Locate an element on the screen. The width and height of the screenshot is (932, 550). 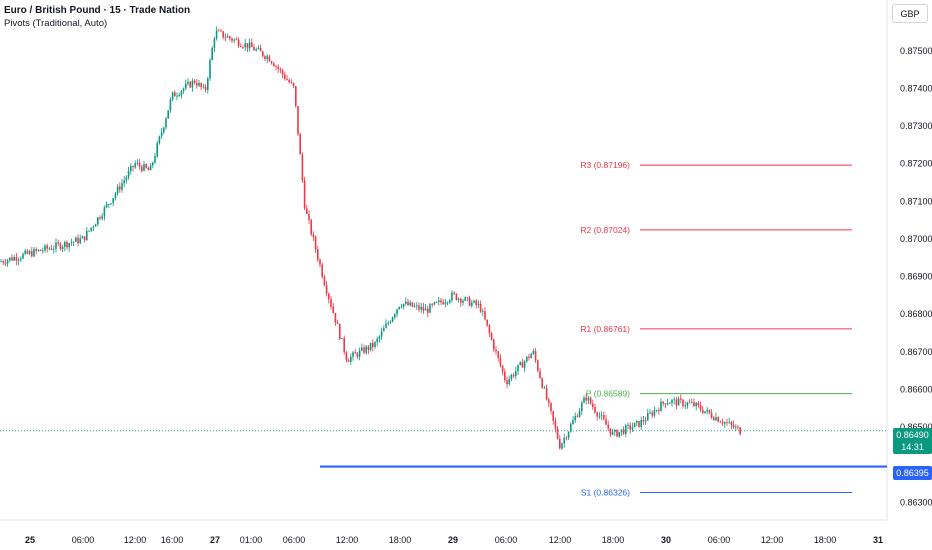
currency-button: GBP is located at coordinates (910, 13).